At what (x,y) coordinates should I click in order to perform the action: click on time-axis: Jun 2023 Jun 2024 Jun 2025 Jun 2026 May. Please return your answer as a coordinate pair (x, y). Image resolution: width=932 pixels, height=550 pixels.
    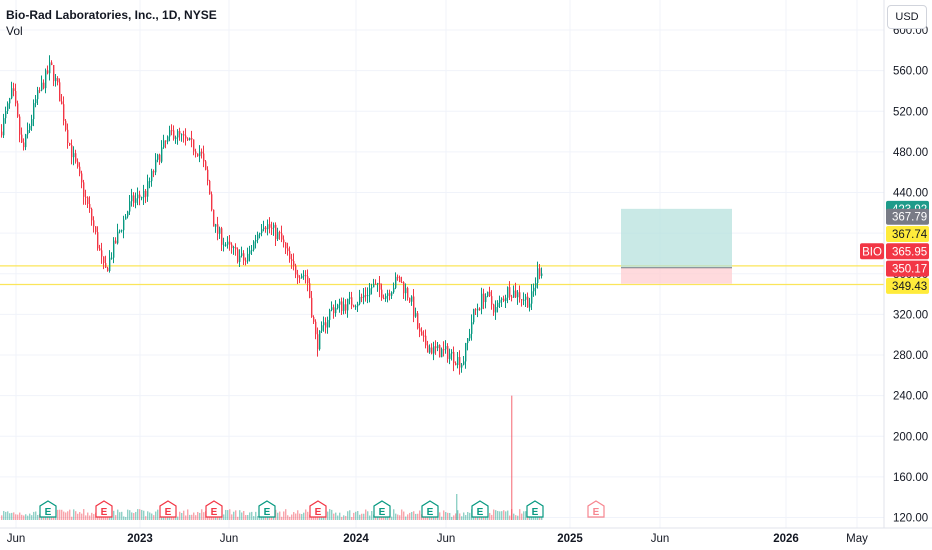
    Looking at the image, I should click on (466, 536).